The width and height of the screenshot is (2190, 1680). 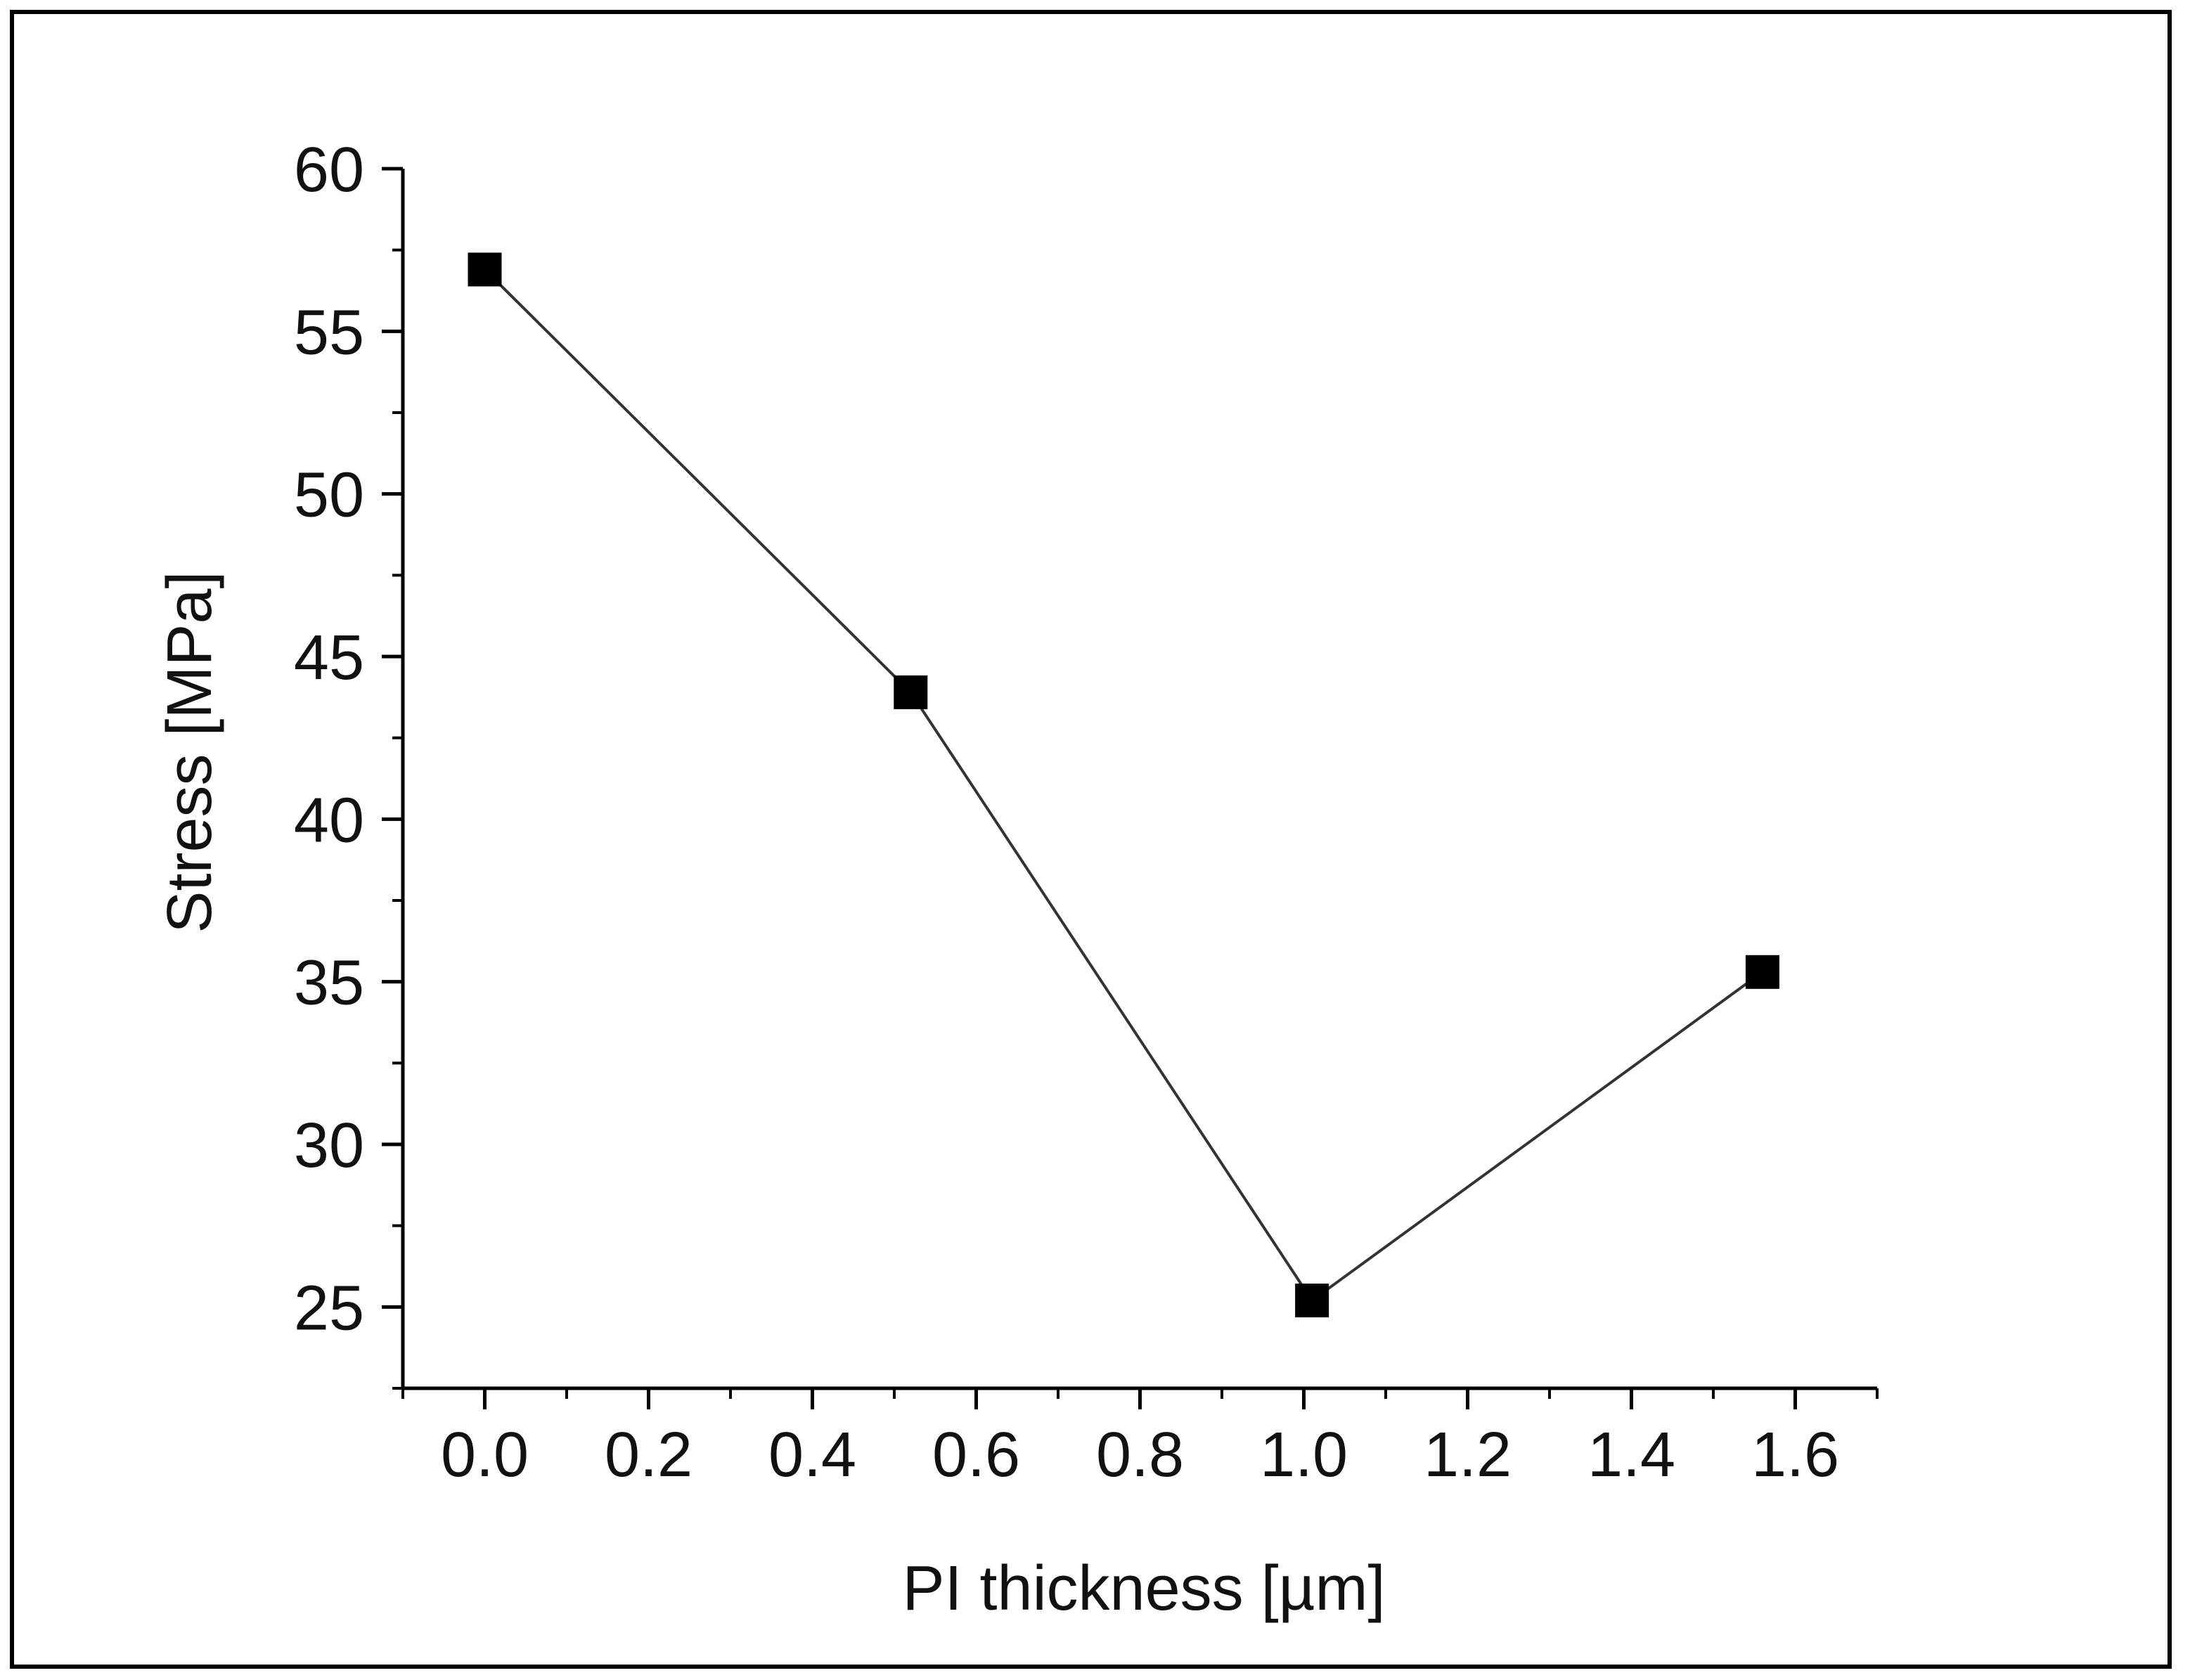 What do you see at coordinates (329, 1308) in the screenshot?
I see `y-tick-label: 25` at bounding box center [329, 1308].